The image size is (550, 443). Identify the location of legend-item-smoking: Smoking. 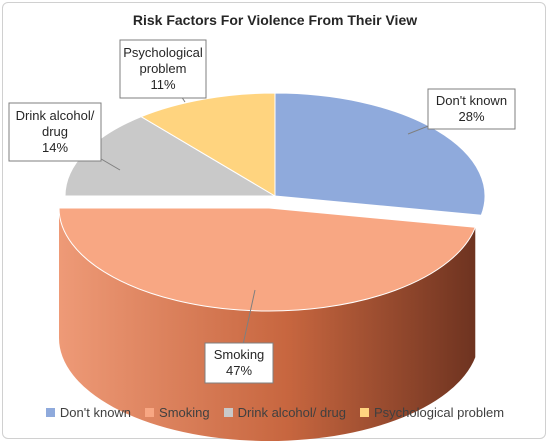
(177, 412).